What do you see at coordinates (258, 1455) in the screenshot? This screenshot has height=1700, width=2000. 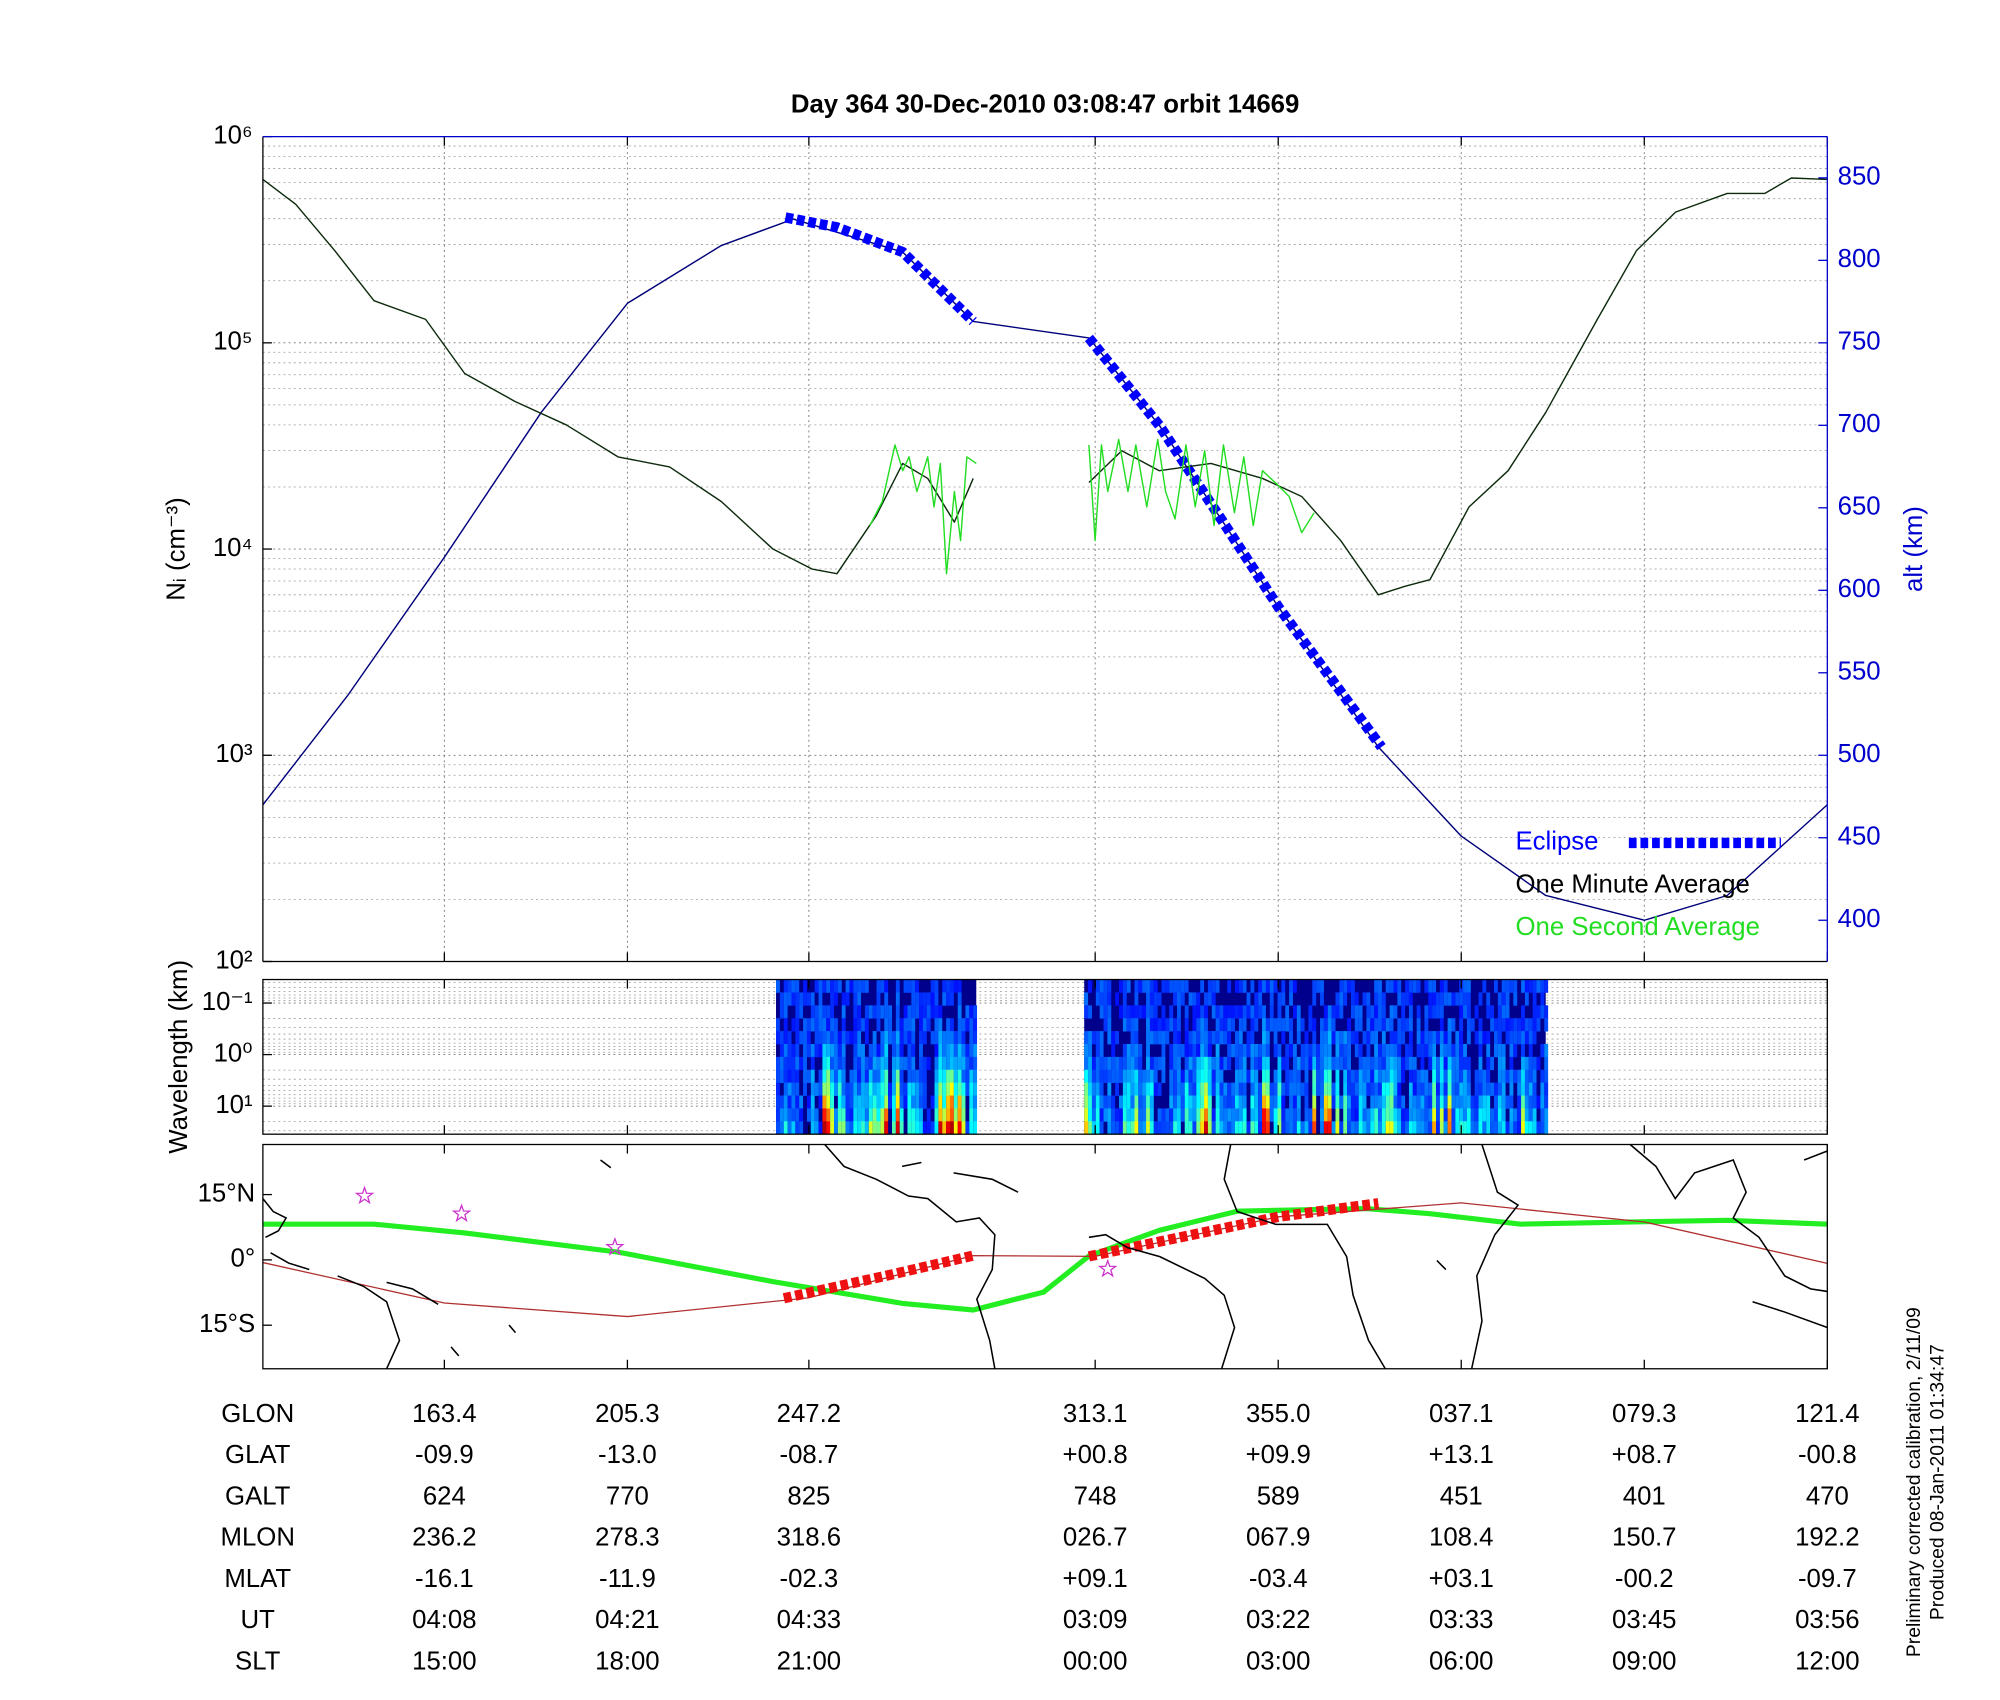 I see `row-label: GLAT` at bounding box center [258, 1455].